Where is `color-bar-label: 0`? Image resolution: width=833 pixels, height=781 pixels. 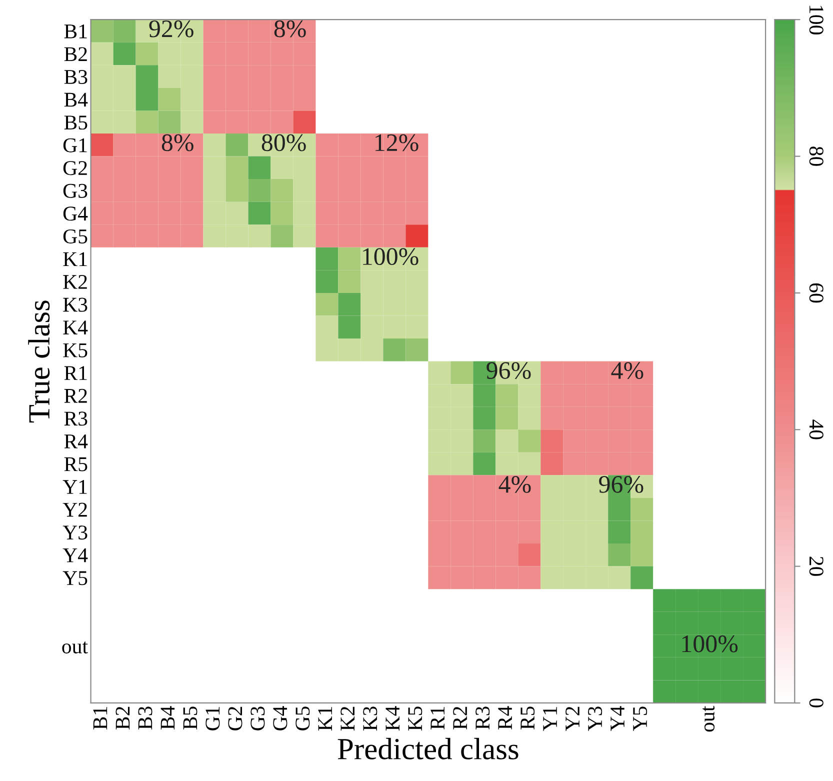 color-bar-label: 0 is located at coordinates (816, 703).